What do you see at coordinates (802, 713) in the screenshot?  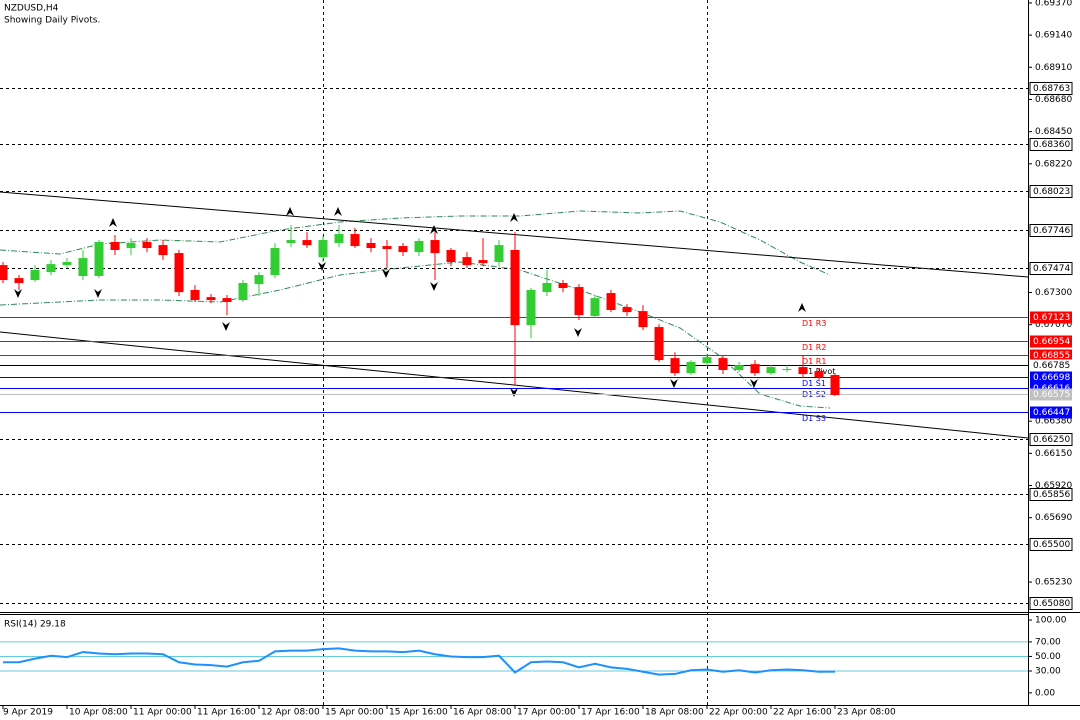 I see `x-tick-label: 22 Apr 16:00` at bounding box center [802, 713].